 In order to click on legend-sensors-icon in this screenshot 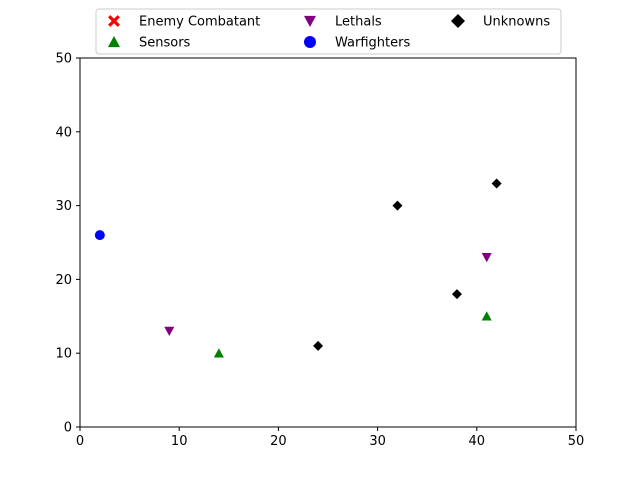, I will do `click(114, 42)`.